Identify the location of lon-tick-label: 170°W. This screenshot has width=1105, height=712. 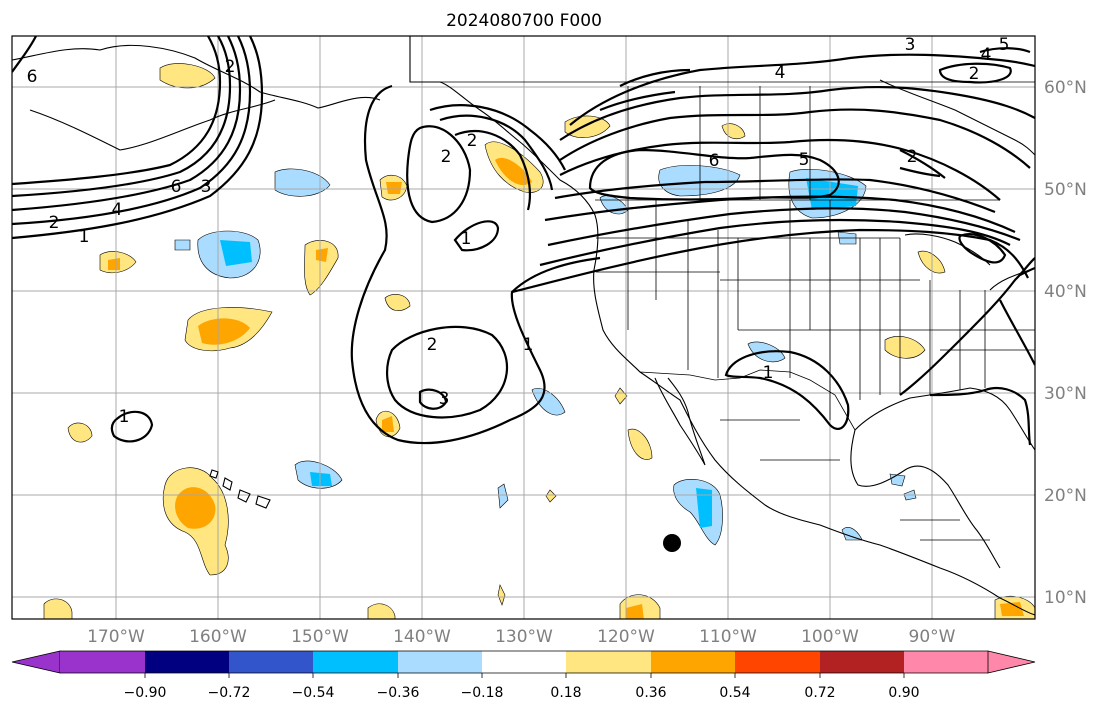
(116, 637).